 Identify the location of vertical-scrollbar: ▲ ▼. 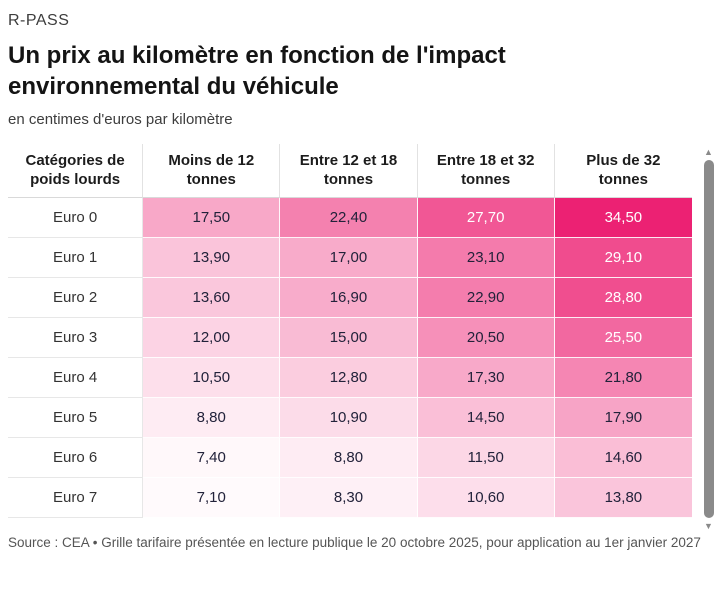
(708, 339).